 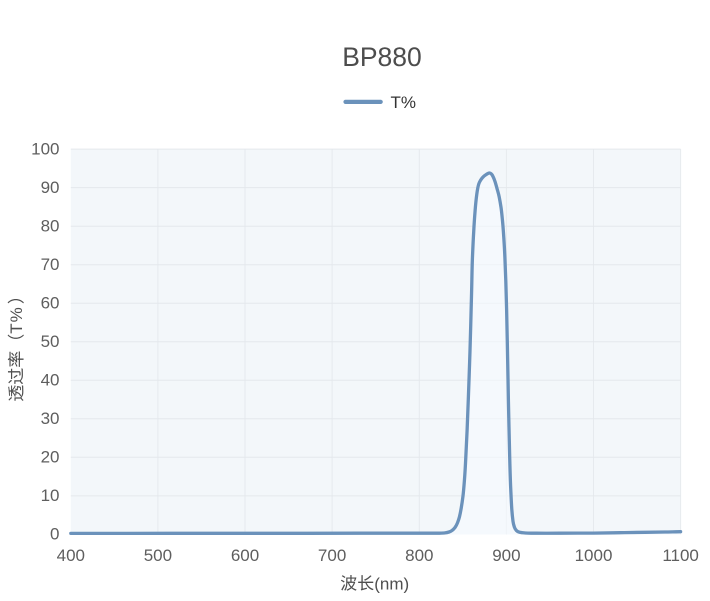 I want to click on svg-text: 20, so click(x=50, y=457).